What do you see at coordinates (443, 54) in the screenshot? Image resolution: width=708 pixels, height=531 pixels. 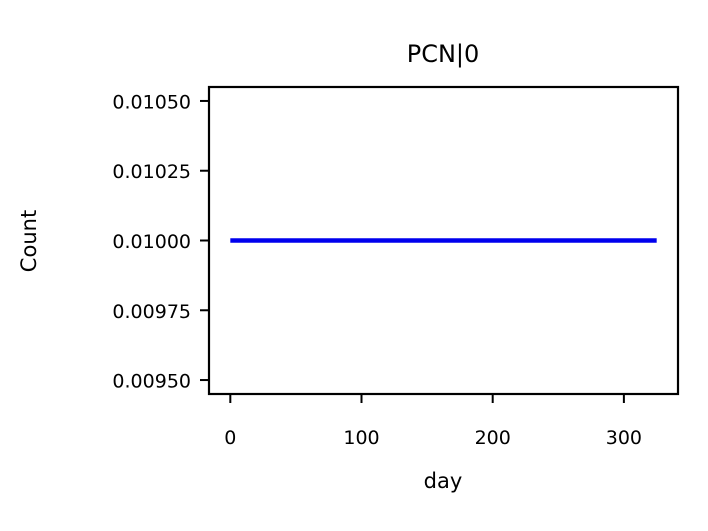 I see `chart-title: PCN|0` at bounding box center [443, 54].